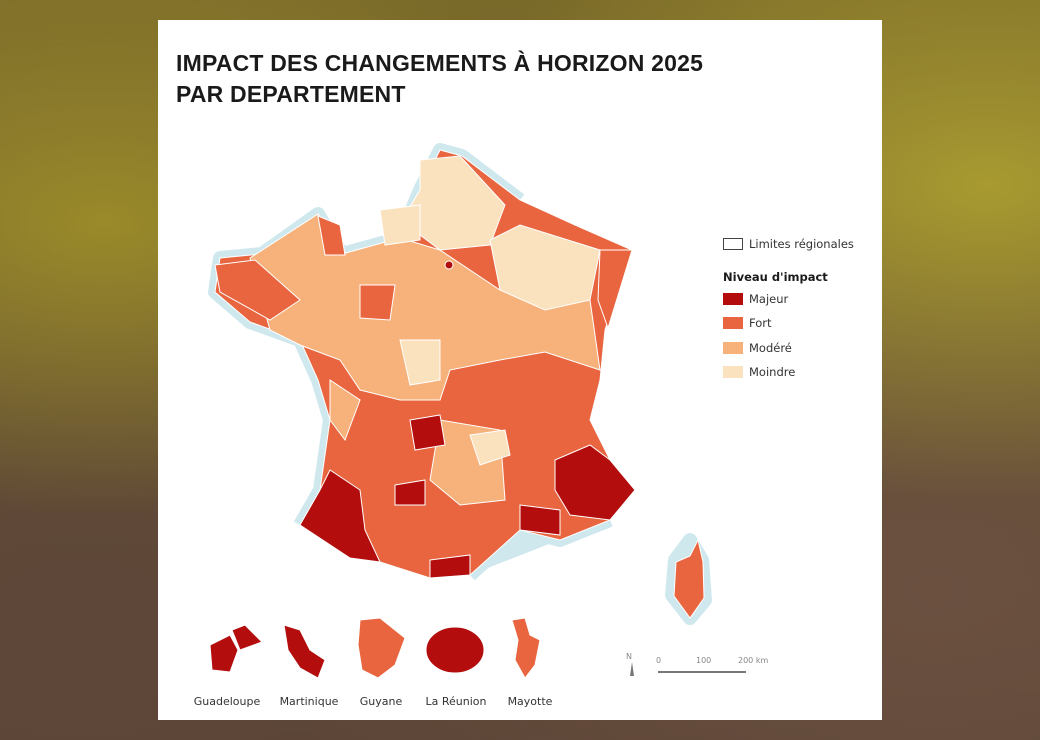 Image resolution: width=1040 pixels, height=740 pixels. I want to click on title-line-2: PAR DEPARTEMENT, so click(291, 94).